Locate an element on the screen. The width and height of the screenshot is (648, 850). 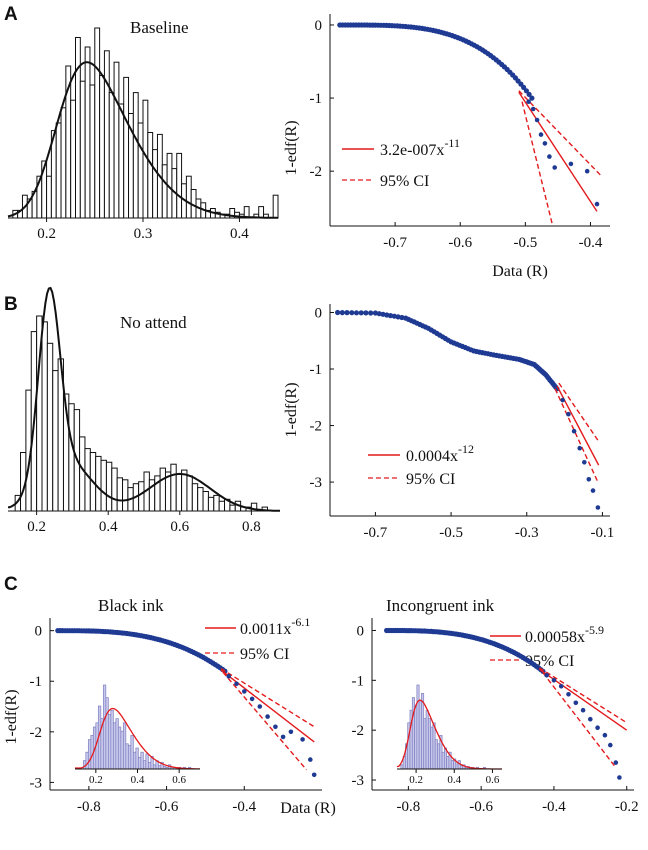
x-tick-label: -0.3 is located at coordinates (527, 533).